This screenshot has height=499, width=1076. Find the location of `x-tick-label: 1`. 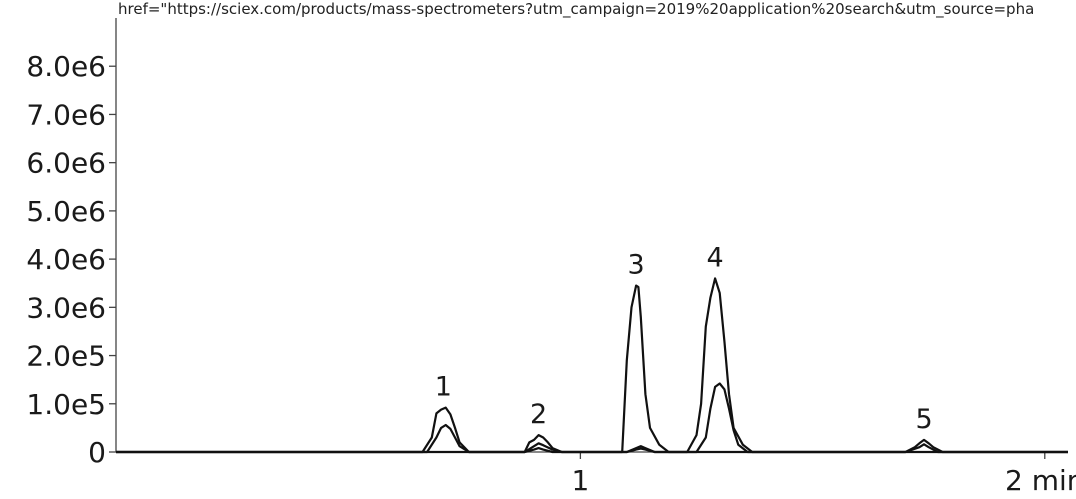

x-tick-label: 1 is located at coordinates (580, 480).